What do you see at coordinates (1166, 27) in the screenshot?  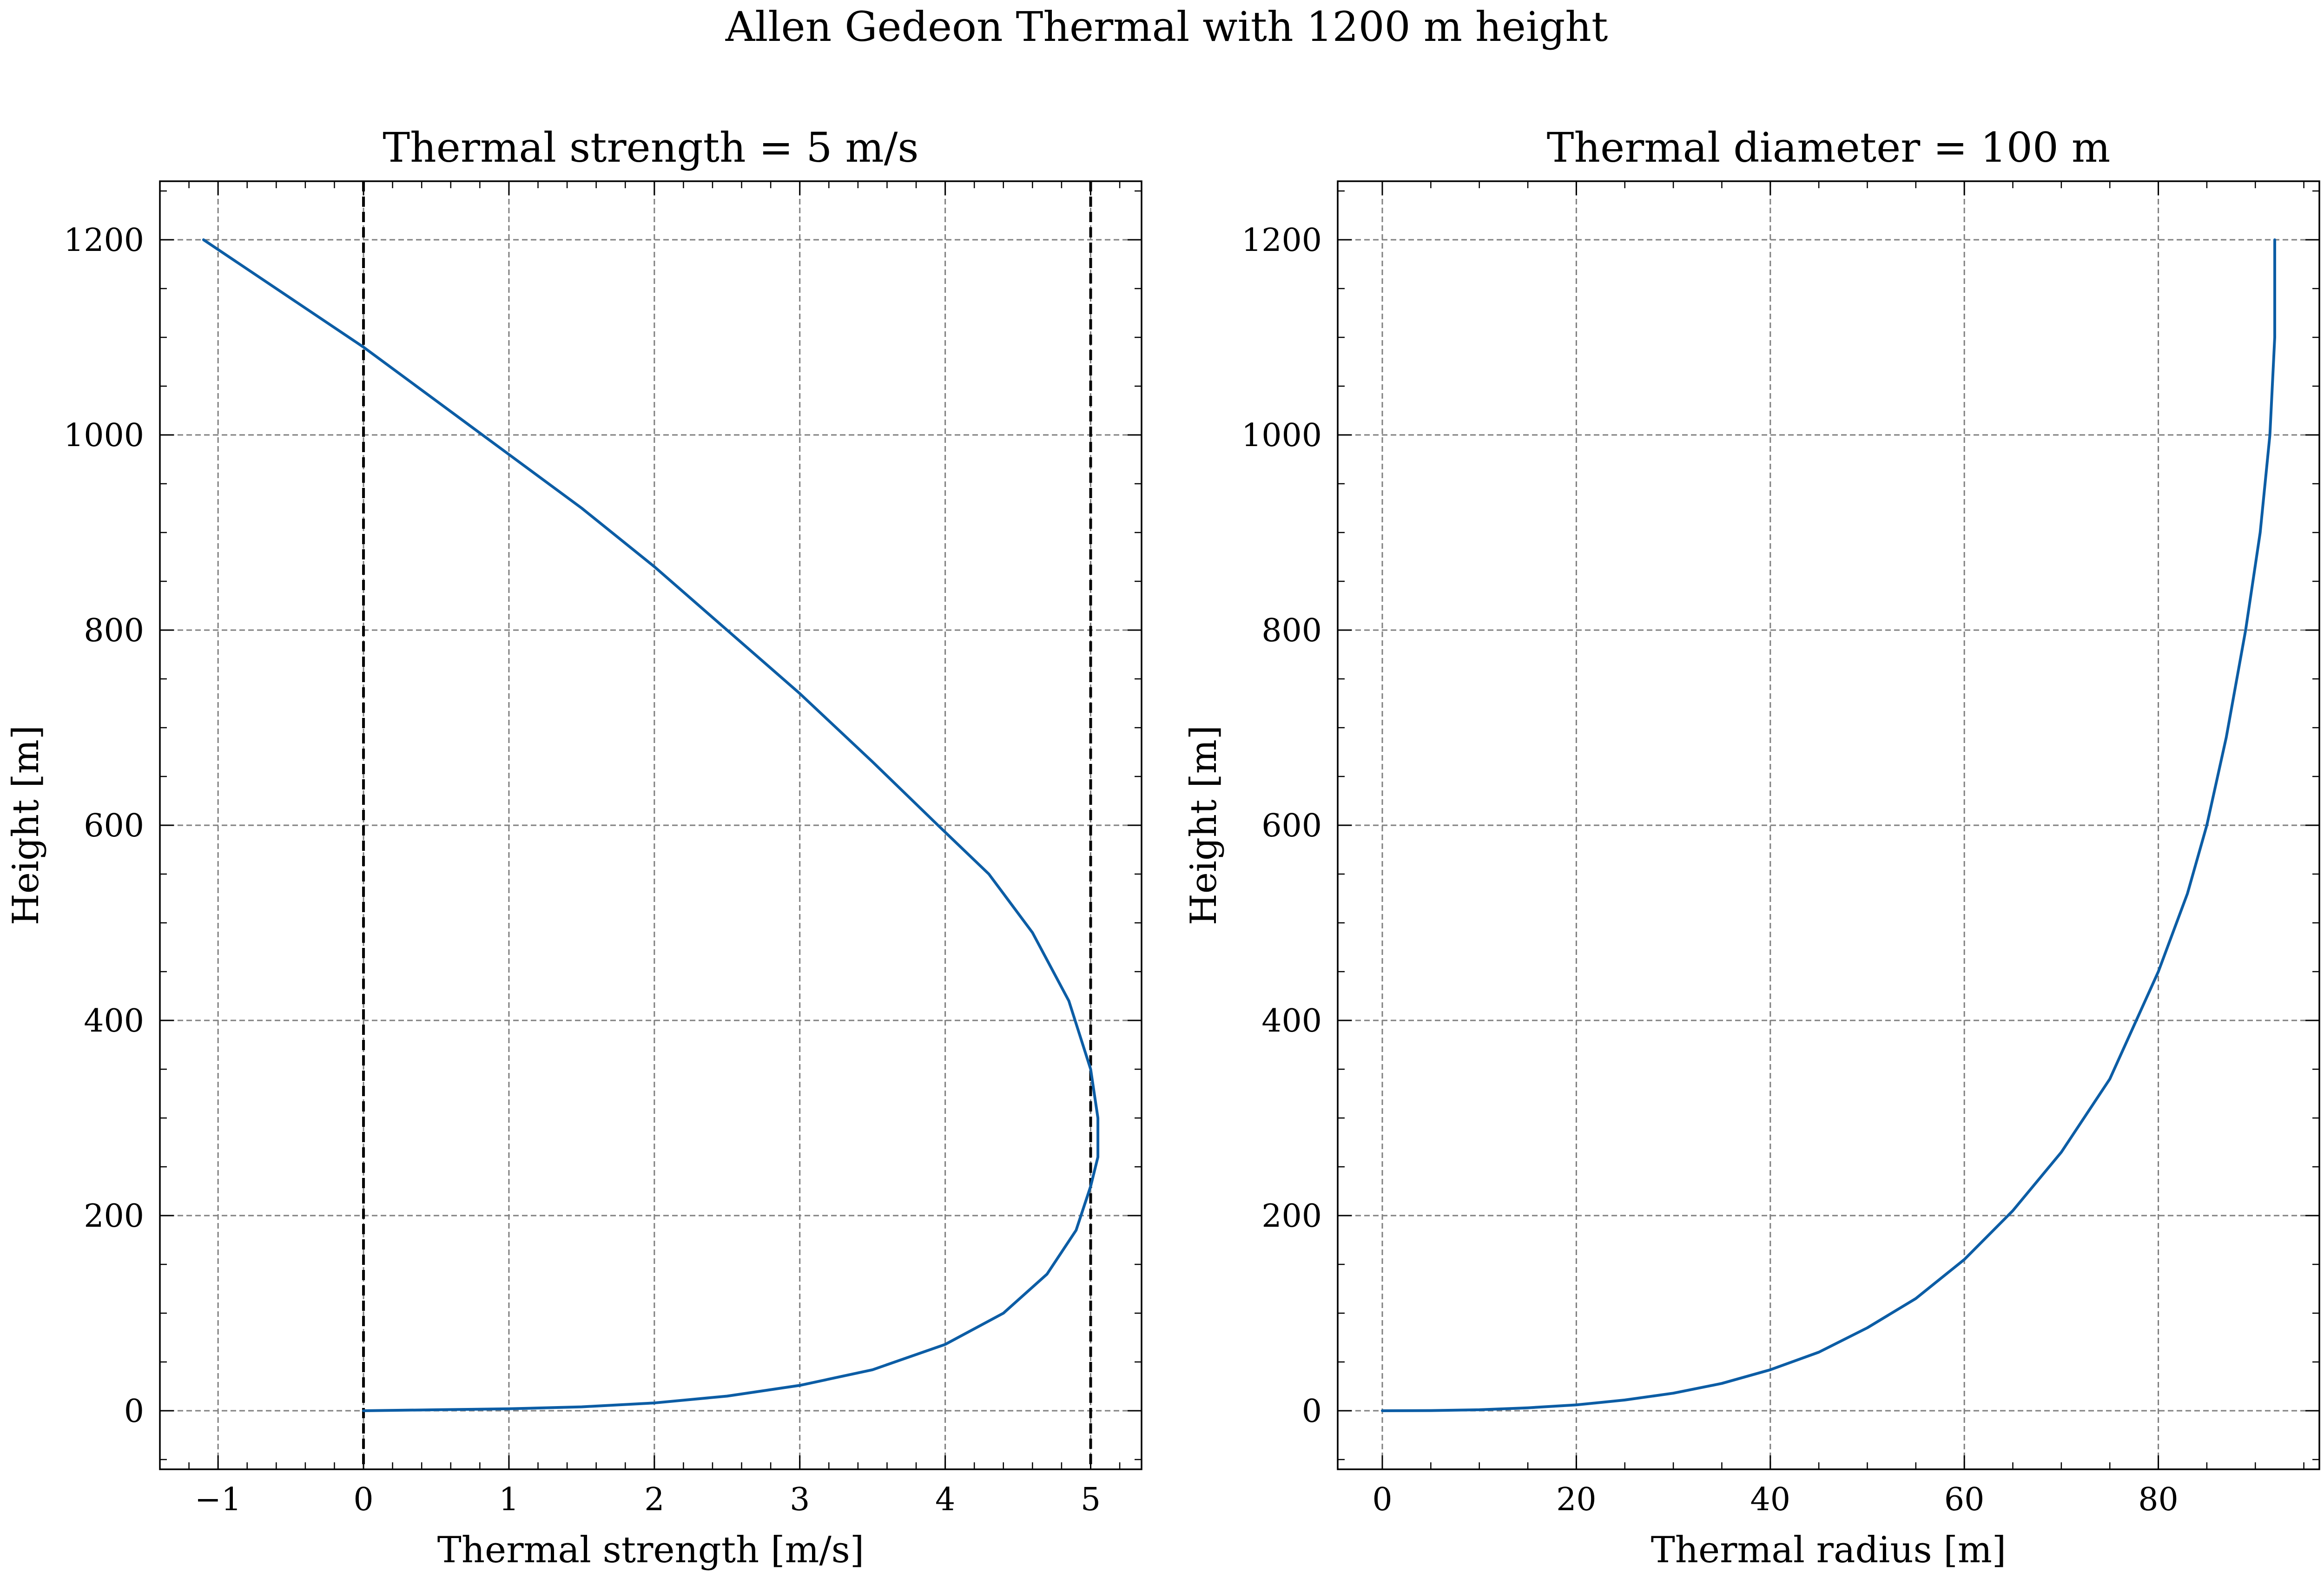 I see `figure-suptitle: Allen Gedeon Thermal with 1200 m height` at bounding box center [1166, 27].